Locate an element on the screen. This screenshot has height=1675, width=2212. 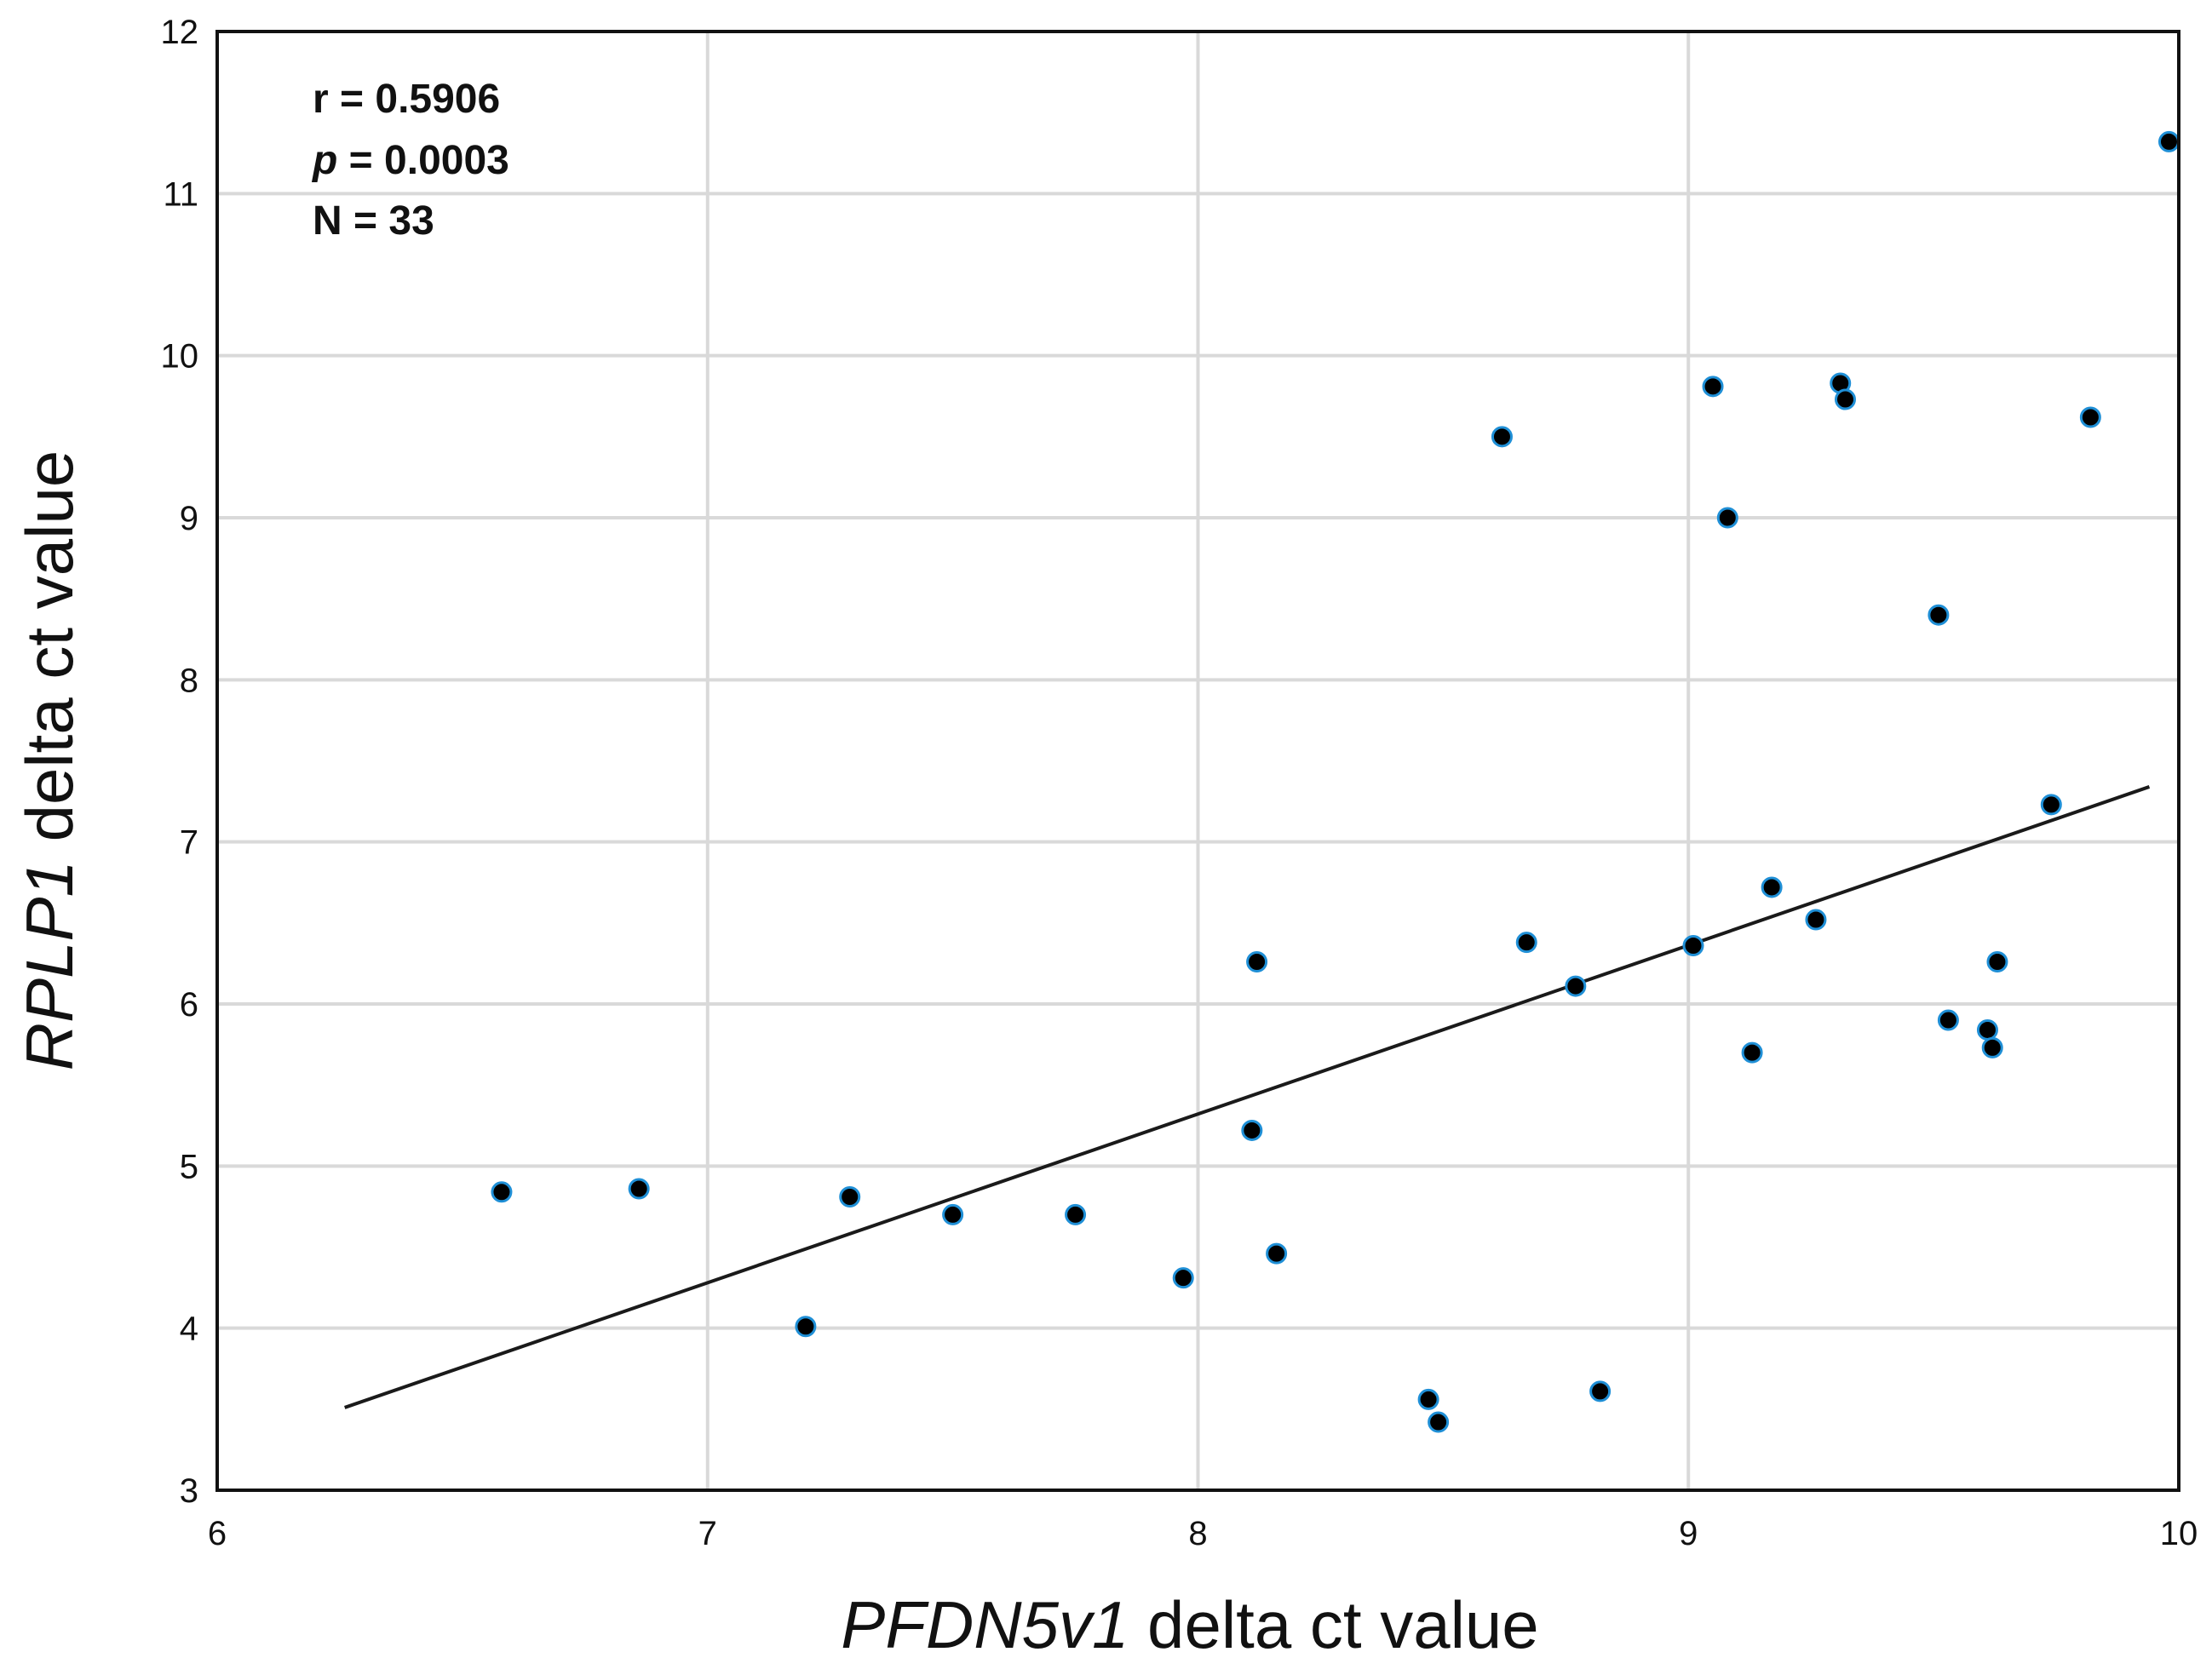
y-tick-label: 5 is located at coordinates (189, 1166).